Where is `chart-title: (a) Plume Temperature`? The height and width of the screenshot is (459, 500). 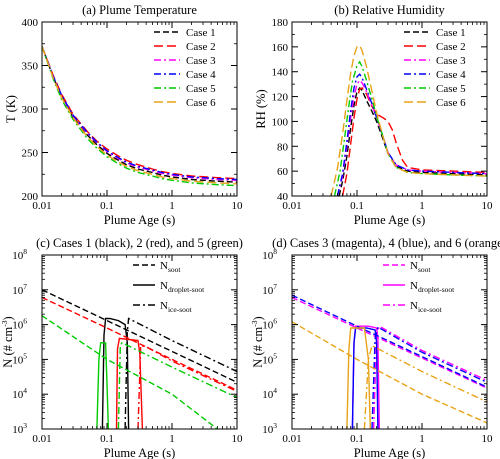
chart-title: (a) Plume Temperature is located at coordinates (139, 10).